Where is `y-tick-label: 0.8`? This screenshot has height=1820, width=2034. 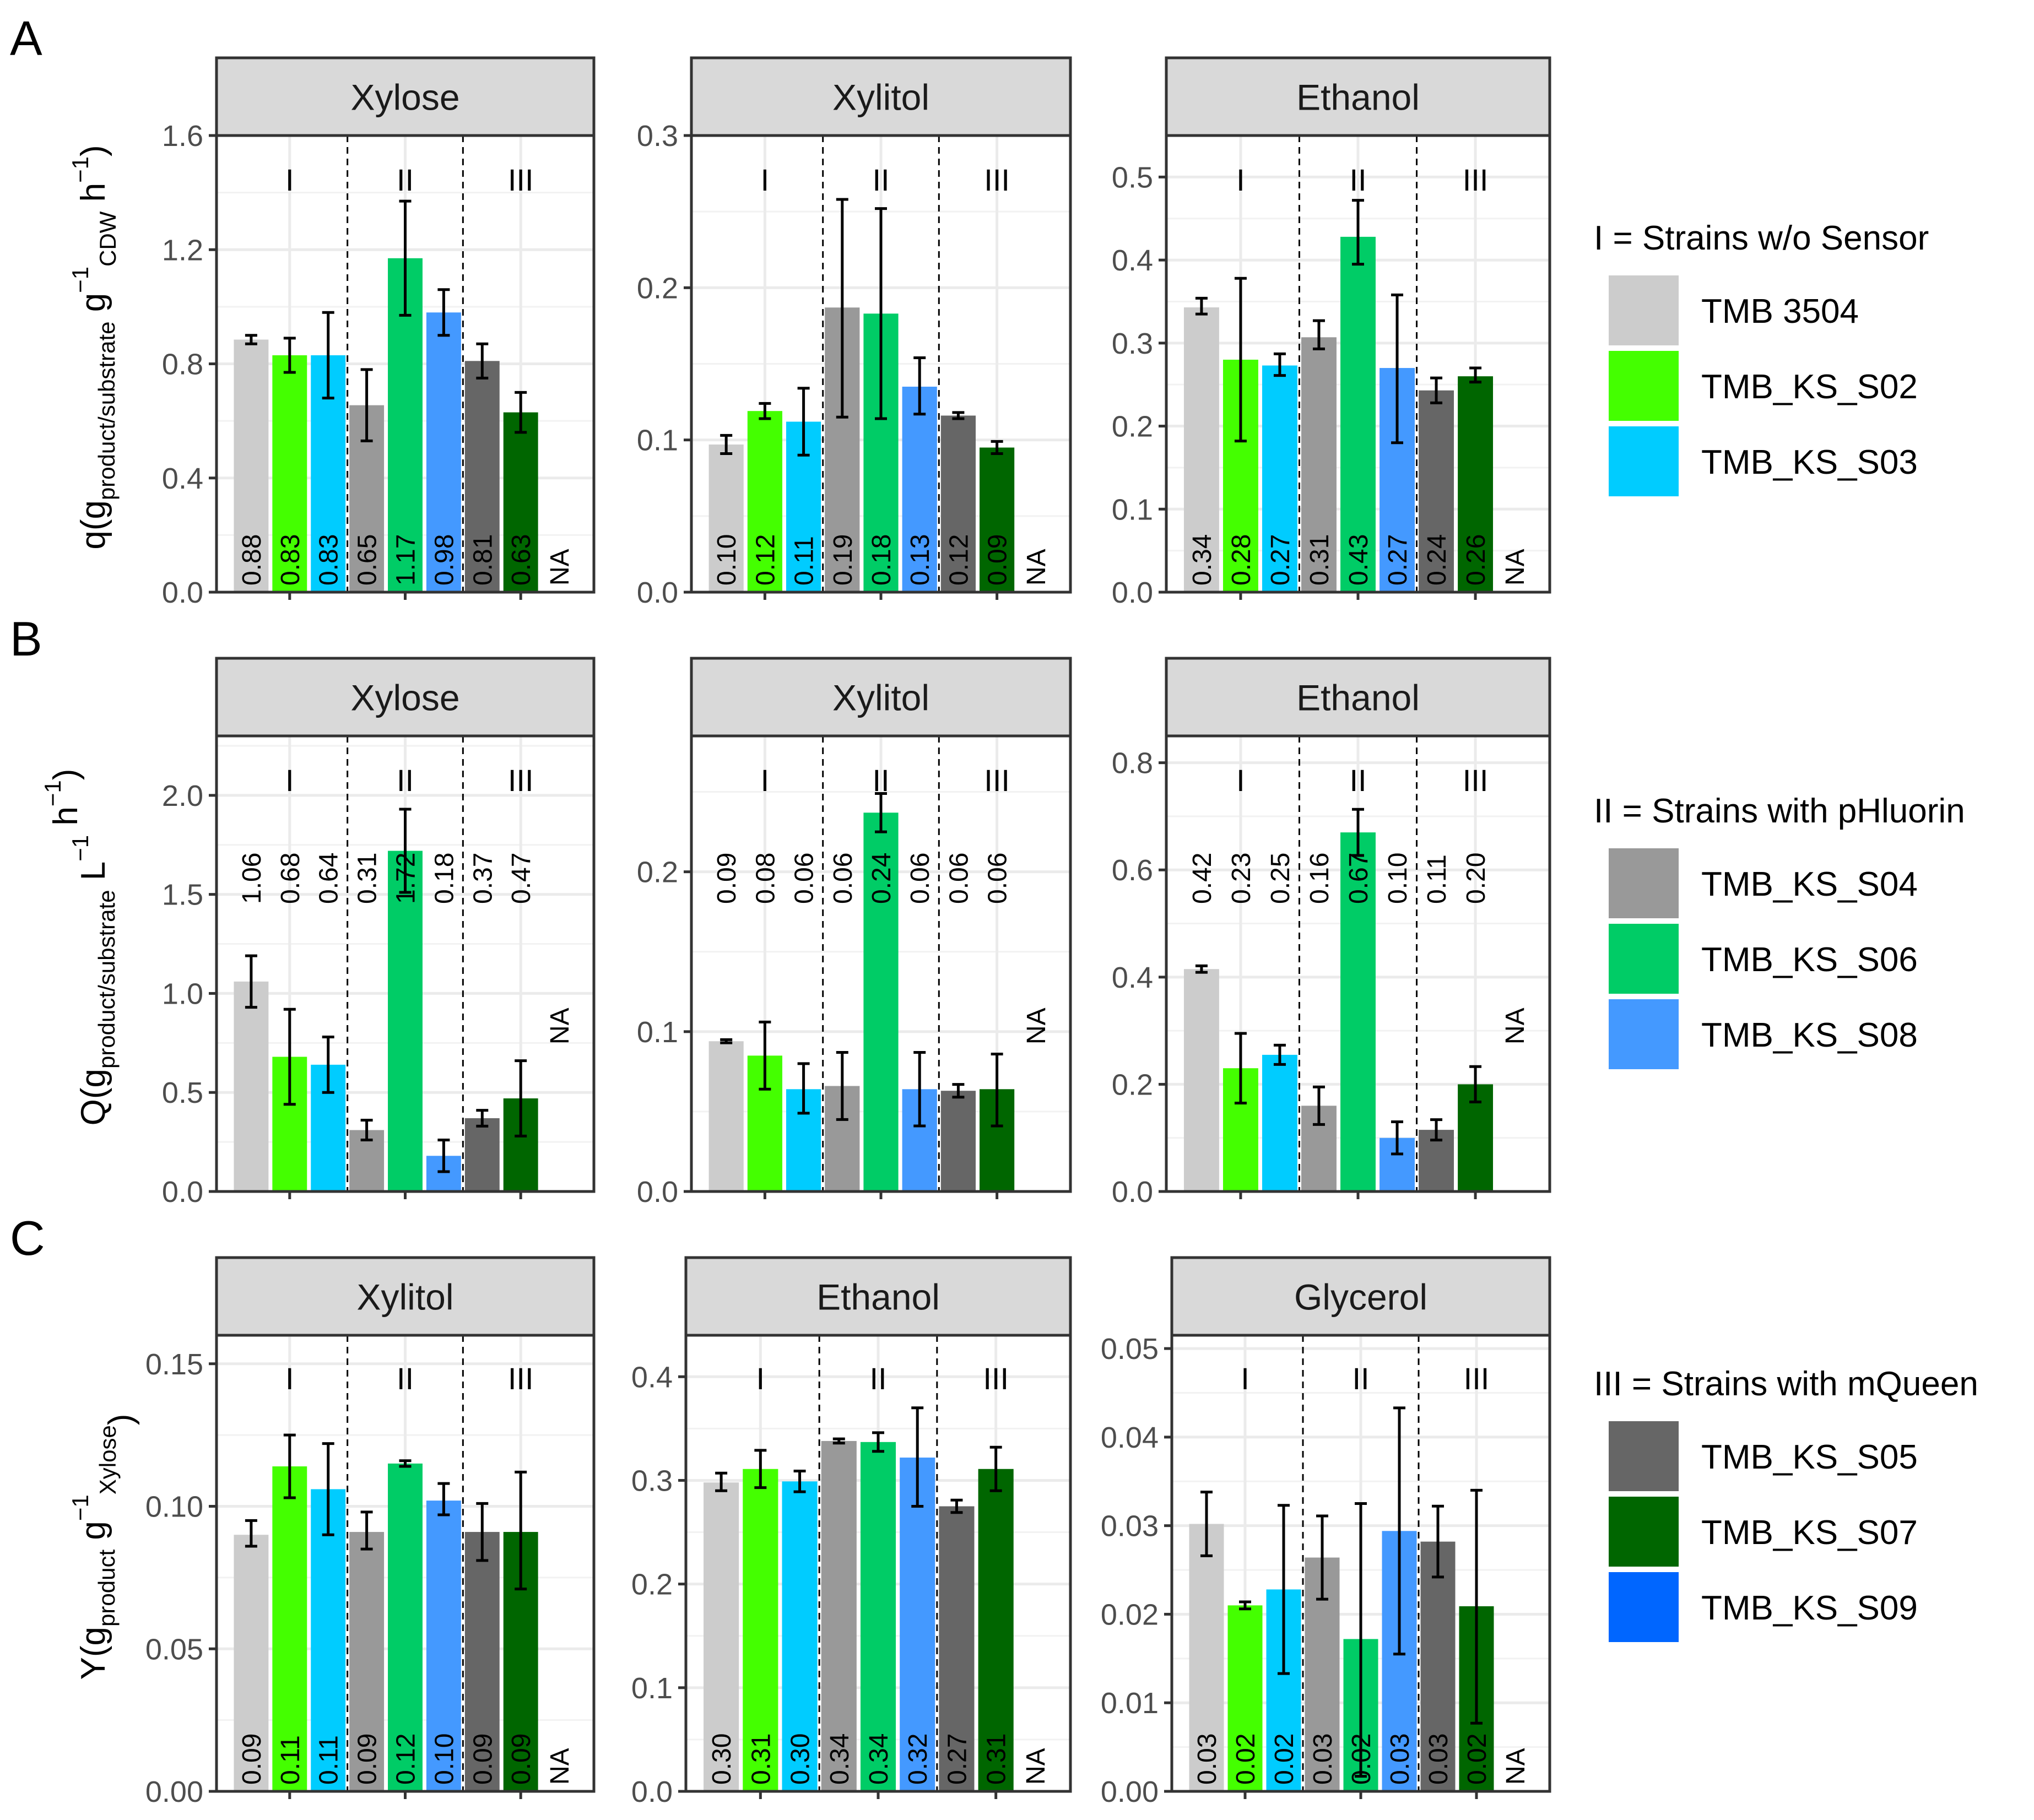
y-tick-label: 0.8 is located at coordinates (182, 364).